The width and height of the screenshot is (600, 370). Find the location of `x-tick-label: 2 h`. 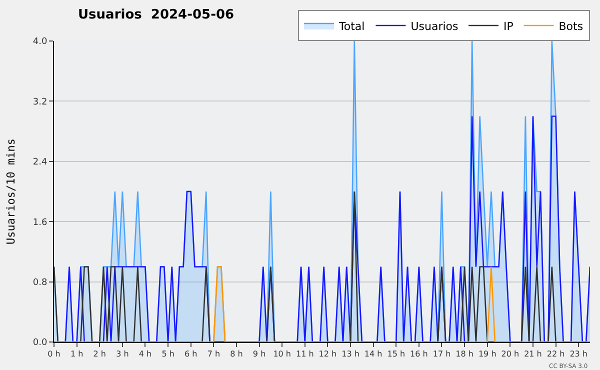

x-tick-label: 2 h is located at coordinates (99, 354).